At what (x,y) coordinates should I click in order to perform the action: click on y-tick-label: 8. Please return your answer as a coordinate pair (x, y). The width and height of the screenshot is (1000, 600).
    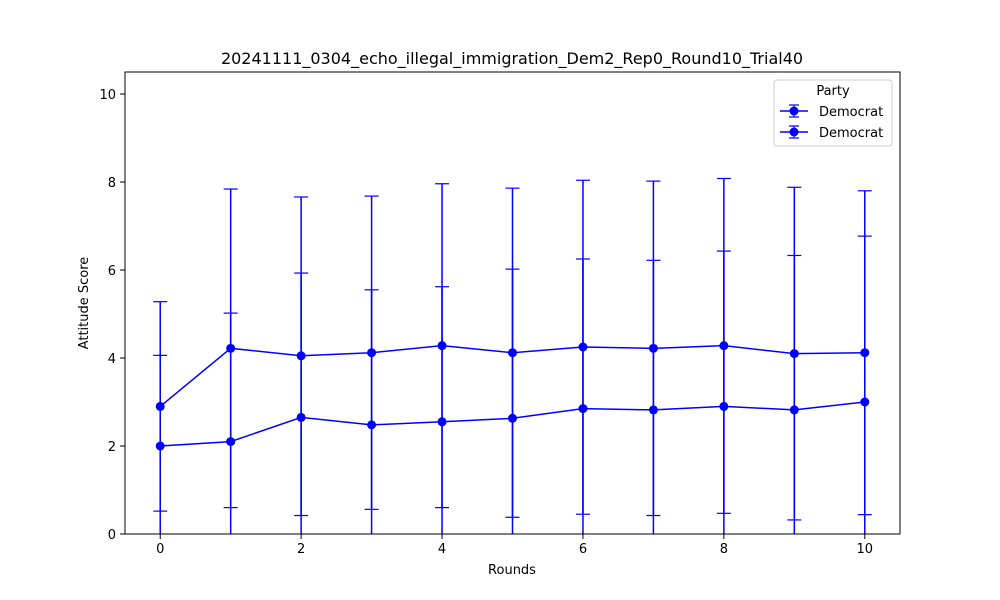
    Looking at the image, I should click on (112, 183).